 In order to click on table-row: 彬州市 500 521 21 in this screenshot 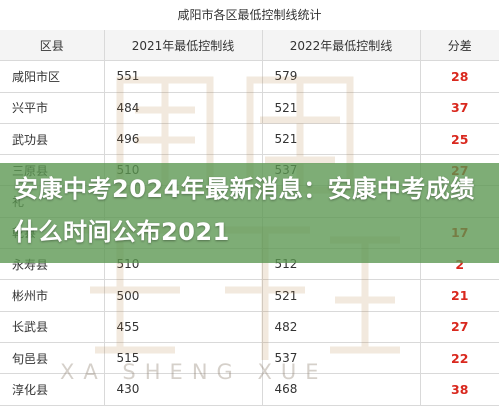, I will do `click(249, 295)`.